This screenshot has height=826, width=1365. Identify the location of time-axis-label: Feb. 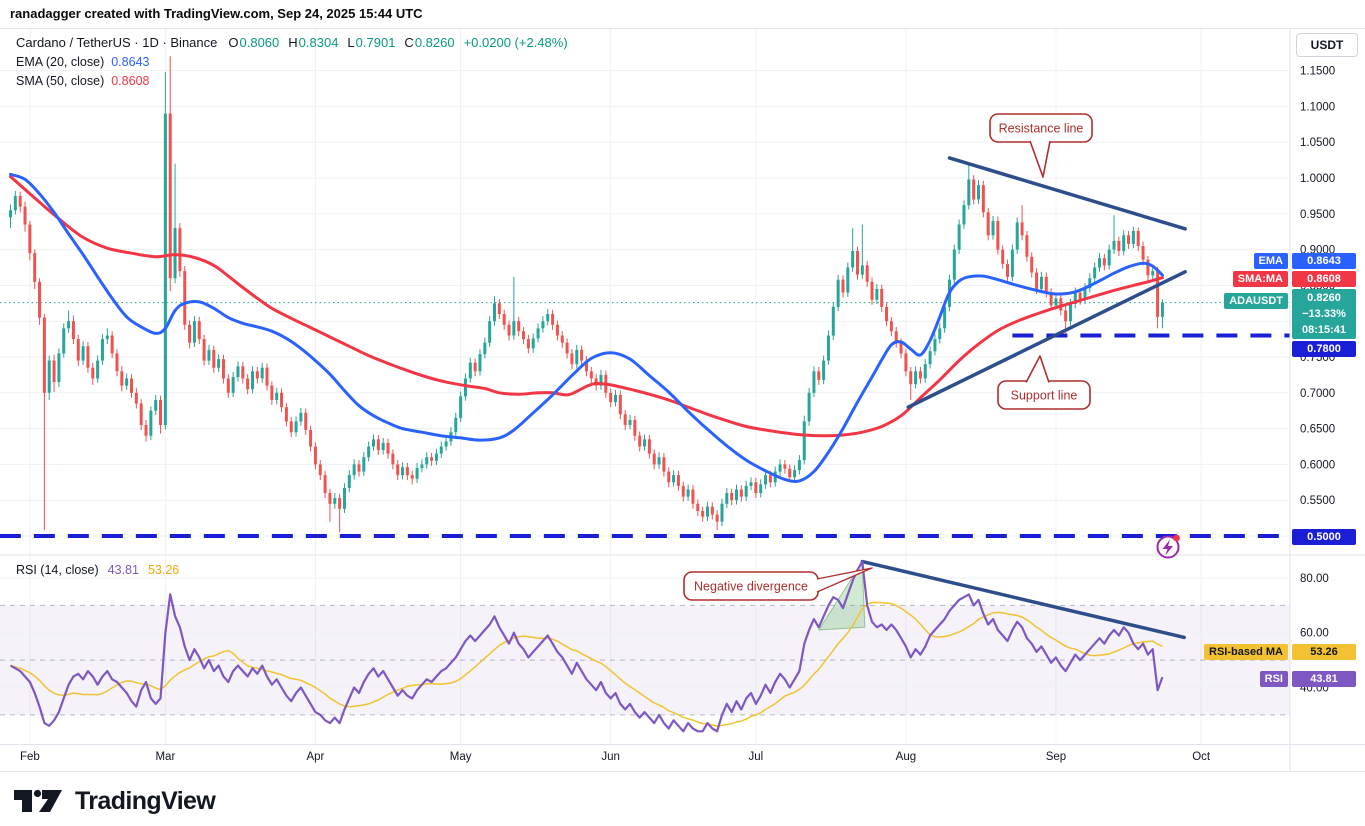
(30, 757).